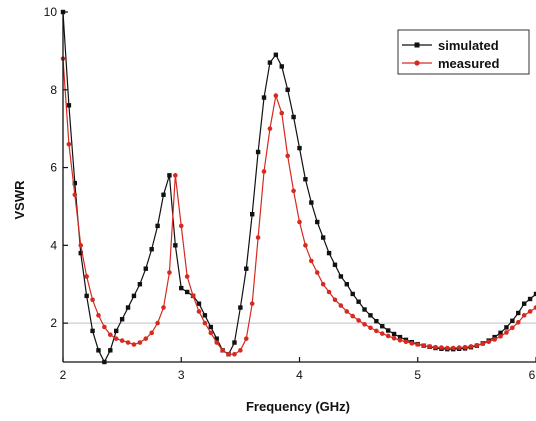 The image size is (536, 421). What do you see at coordinates (53, 245) in the screenshot?
I see `y-tick-label: 4` at bounding box center [53, 245].